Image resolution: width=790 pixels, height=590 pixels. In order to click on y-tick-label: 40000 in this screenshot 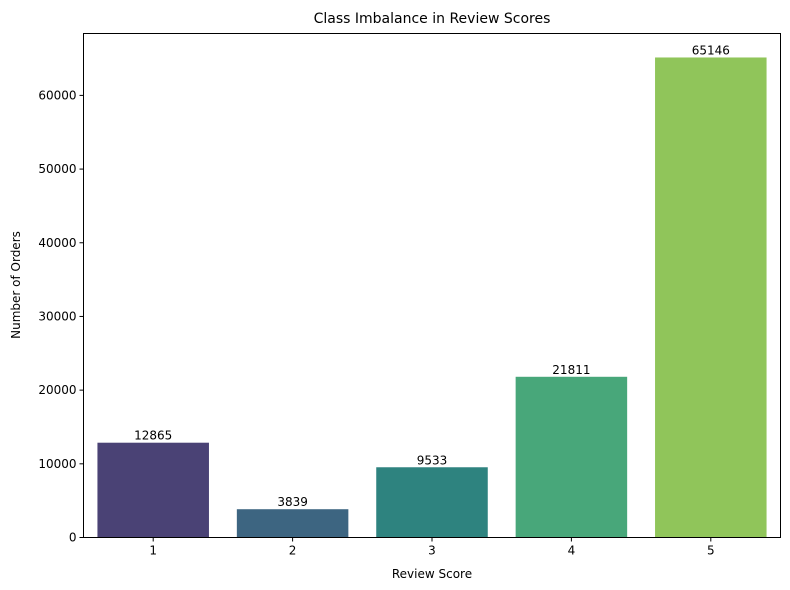, I will do `click(57, 243)`.